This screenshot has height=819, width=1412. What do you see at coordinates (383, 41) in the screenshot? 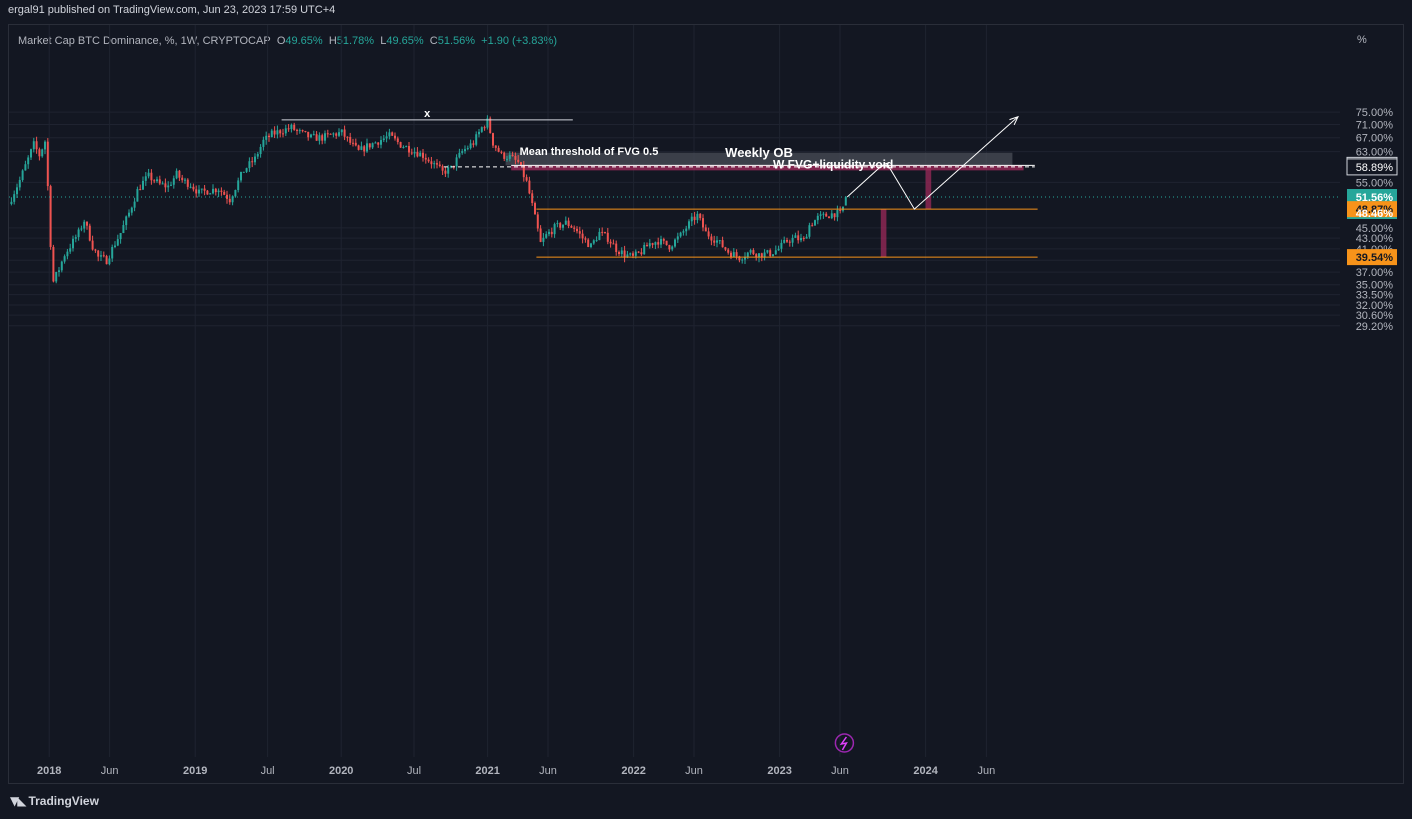
I see `legend-l-label: L` at bounding box center [383, 41].